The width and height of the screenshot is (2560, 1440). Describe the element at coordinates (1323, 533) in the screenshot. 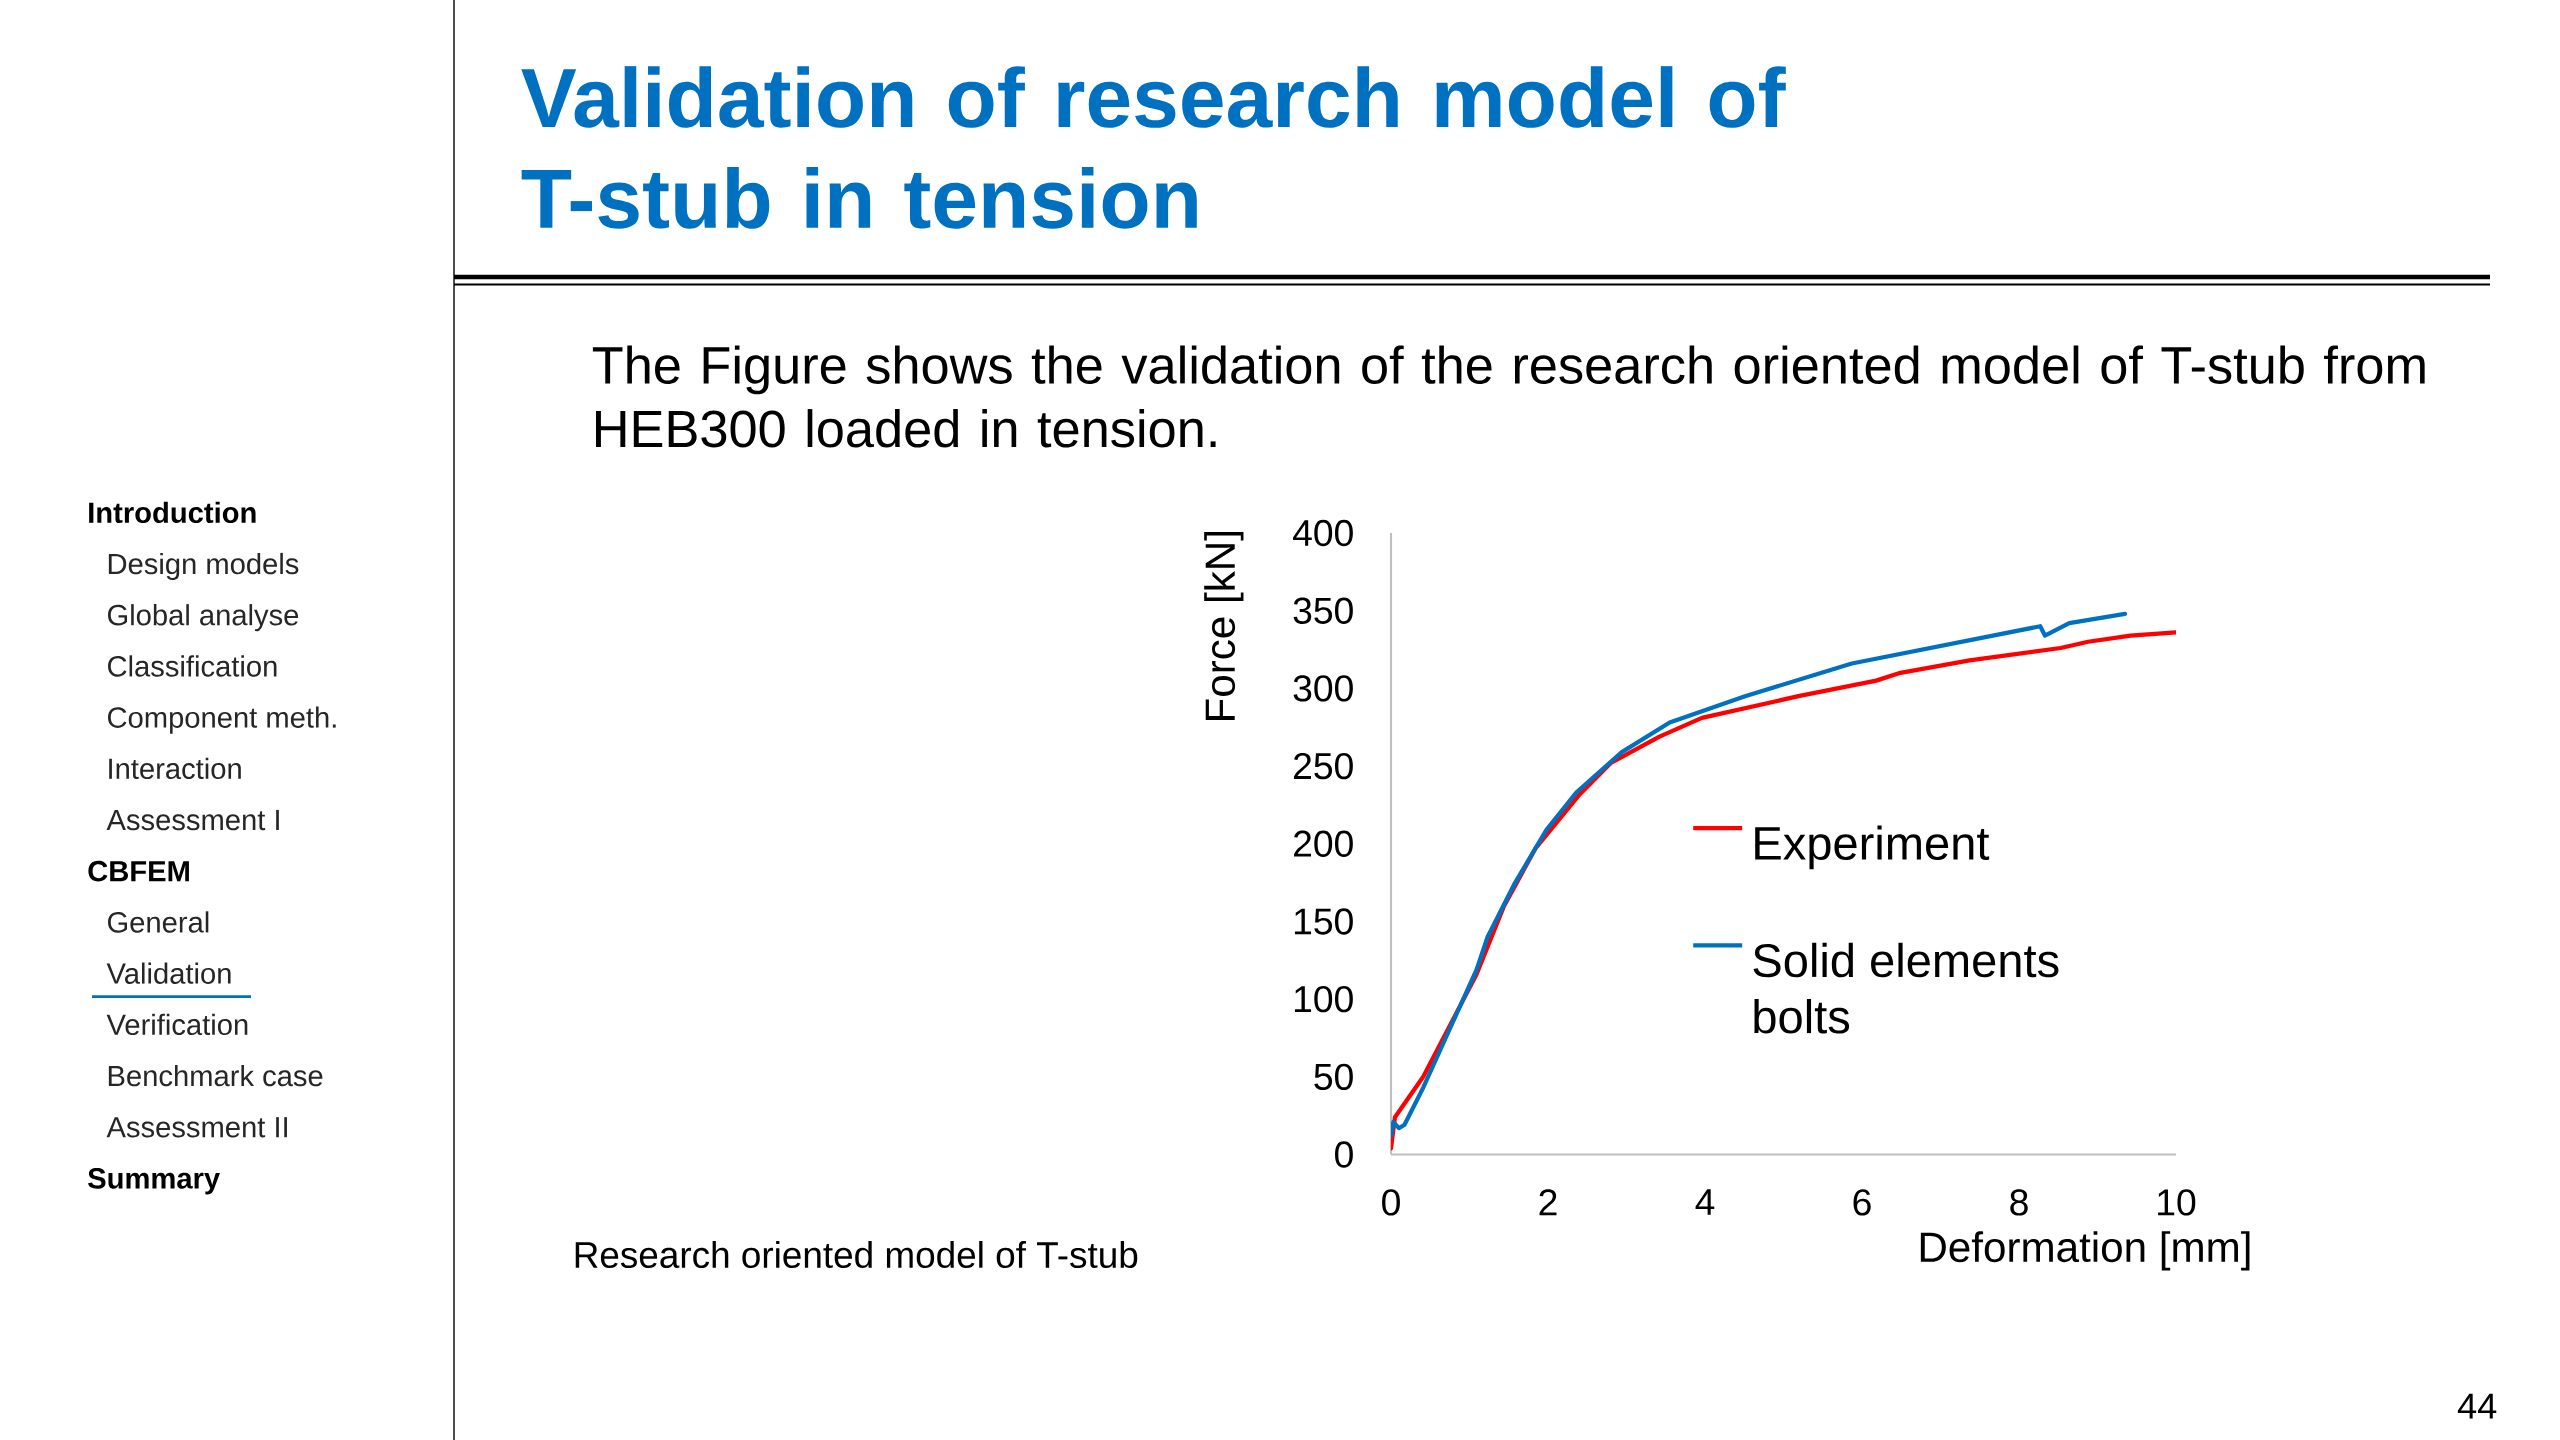

I see `y-tick-label: 400` at that location.